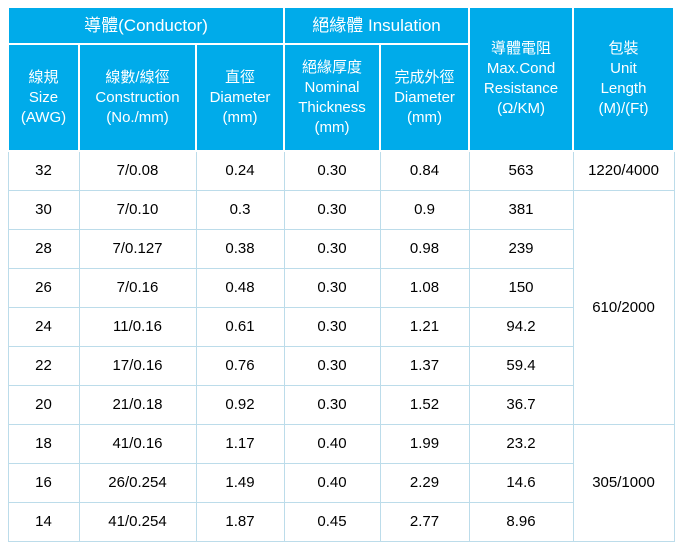  Describe the element at coordinates (137, 365) in the screenshot. I see `cell-construction: 17/0.16` at that location.